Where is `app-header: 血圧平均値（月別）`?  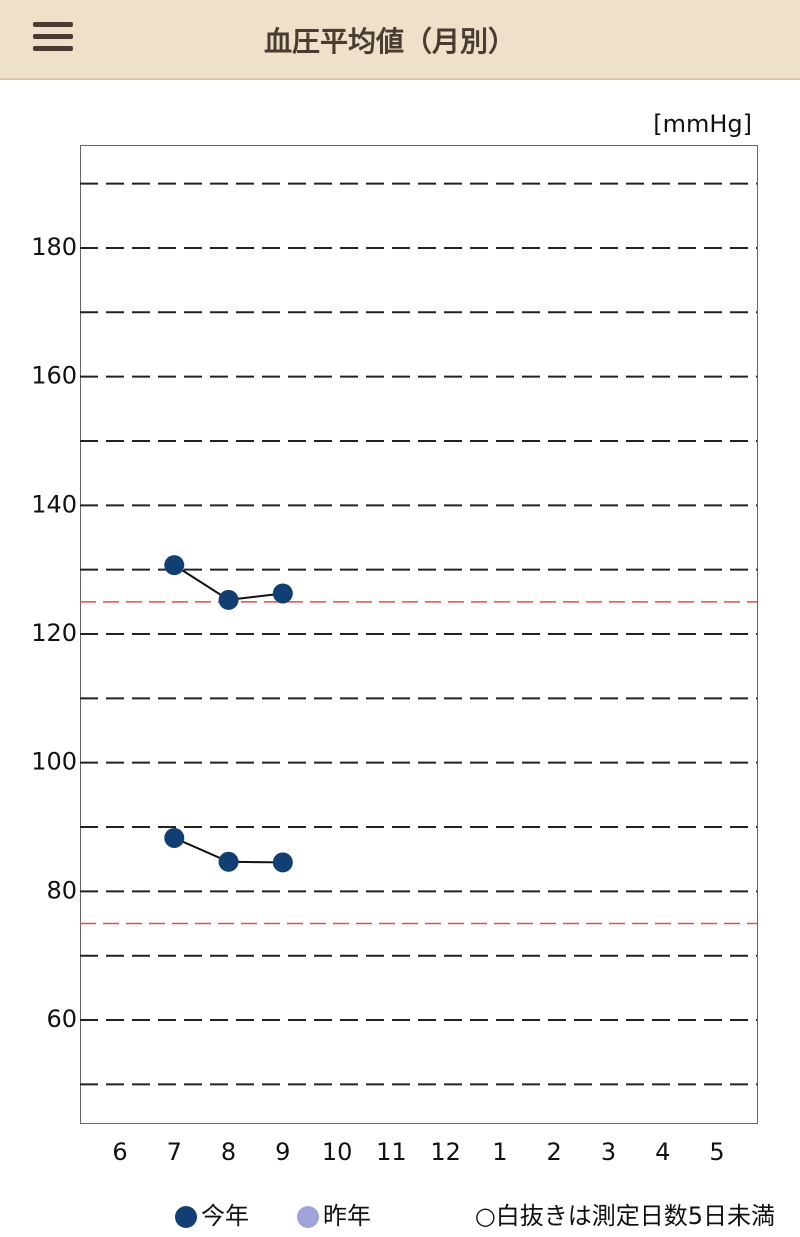
app-header: 血圧平均値（月別） is located at coordinates (400, 40).